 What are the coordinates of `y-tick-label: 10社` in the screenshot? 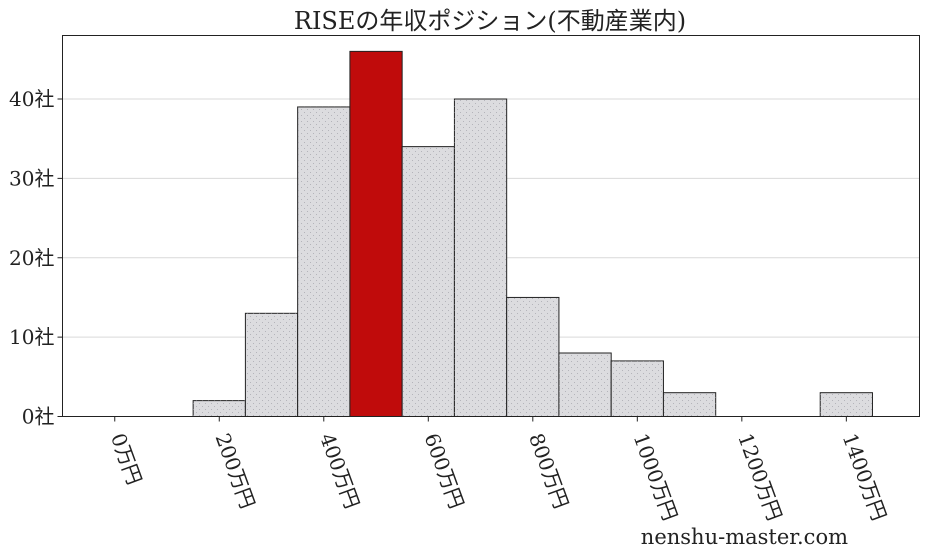 It's located at (31, 337).